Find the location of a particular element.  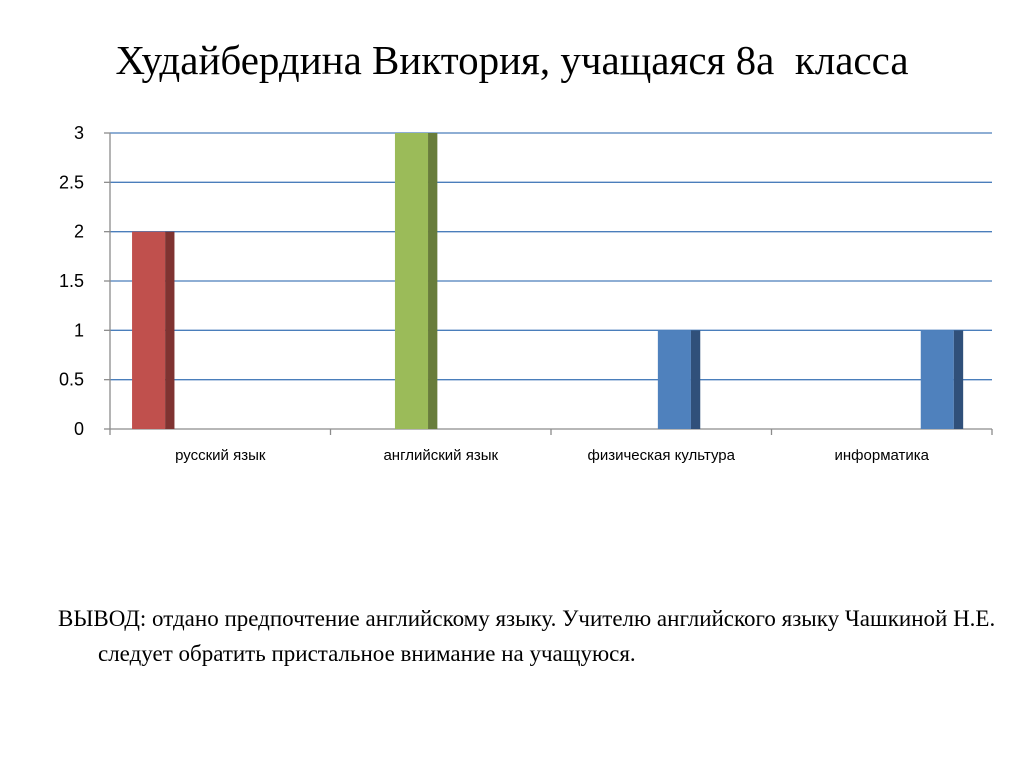

bar-2-side is located at coordinates (433, 281).